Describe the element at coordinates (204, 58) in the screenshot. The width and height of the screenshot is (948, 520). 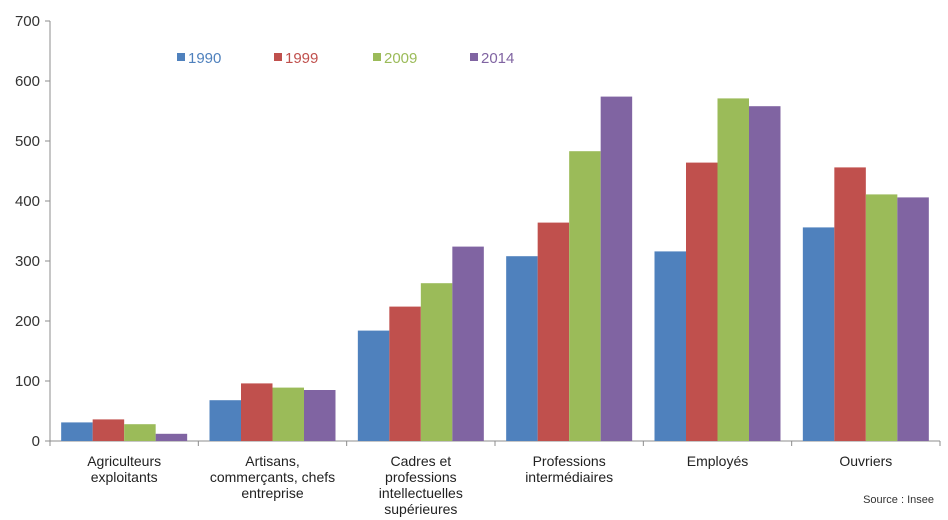
I see `legend-label: 1990` at that location.